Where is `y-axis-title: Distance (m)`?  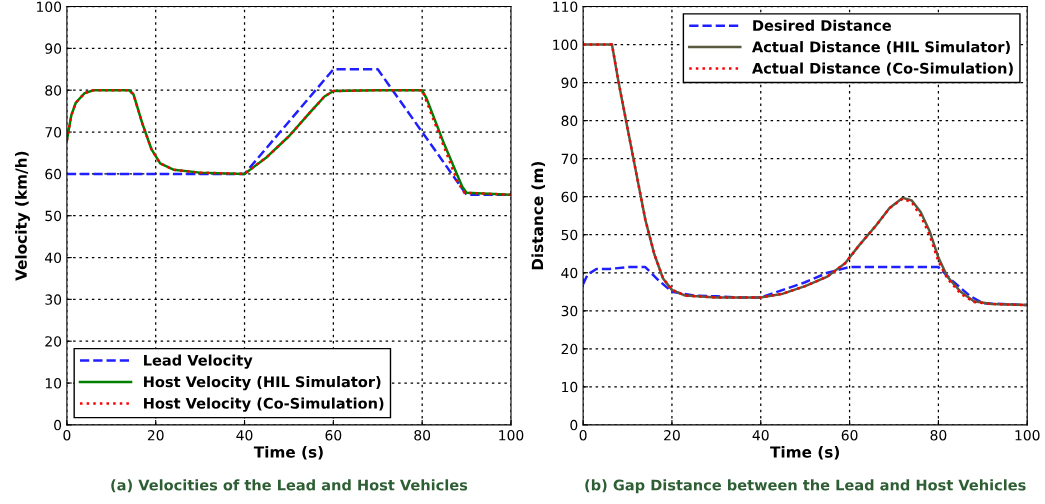 y-axis-title: Distance (m) is located at coordinates (538, 215).